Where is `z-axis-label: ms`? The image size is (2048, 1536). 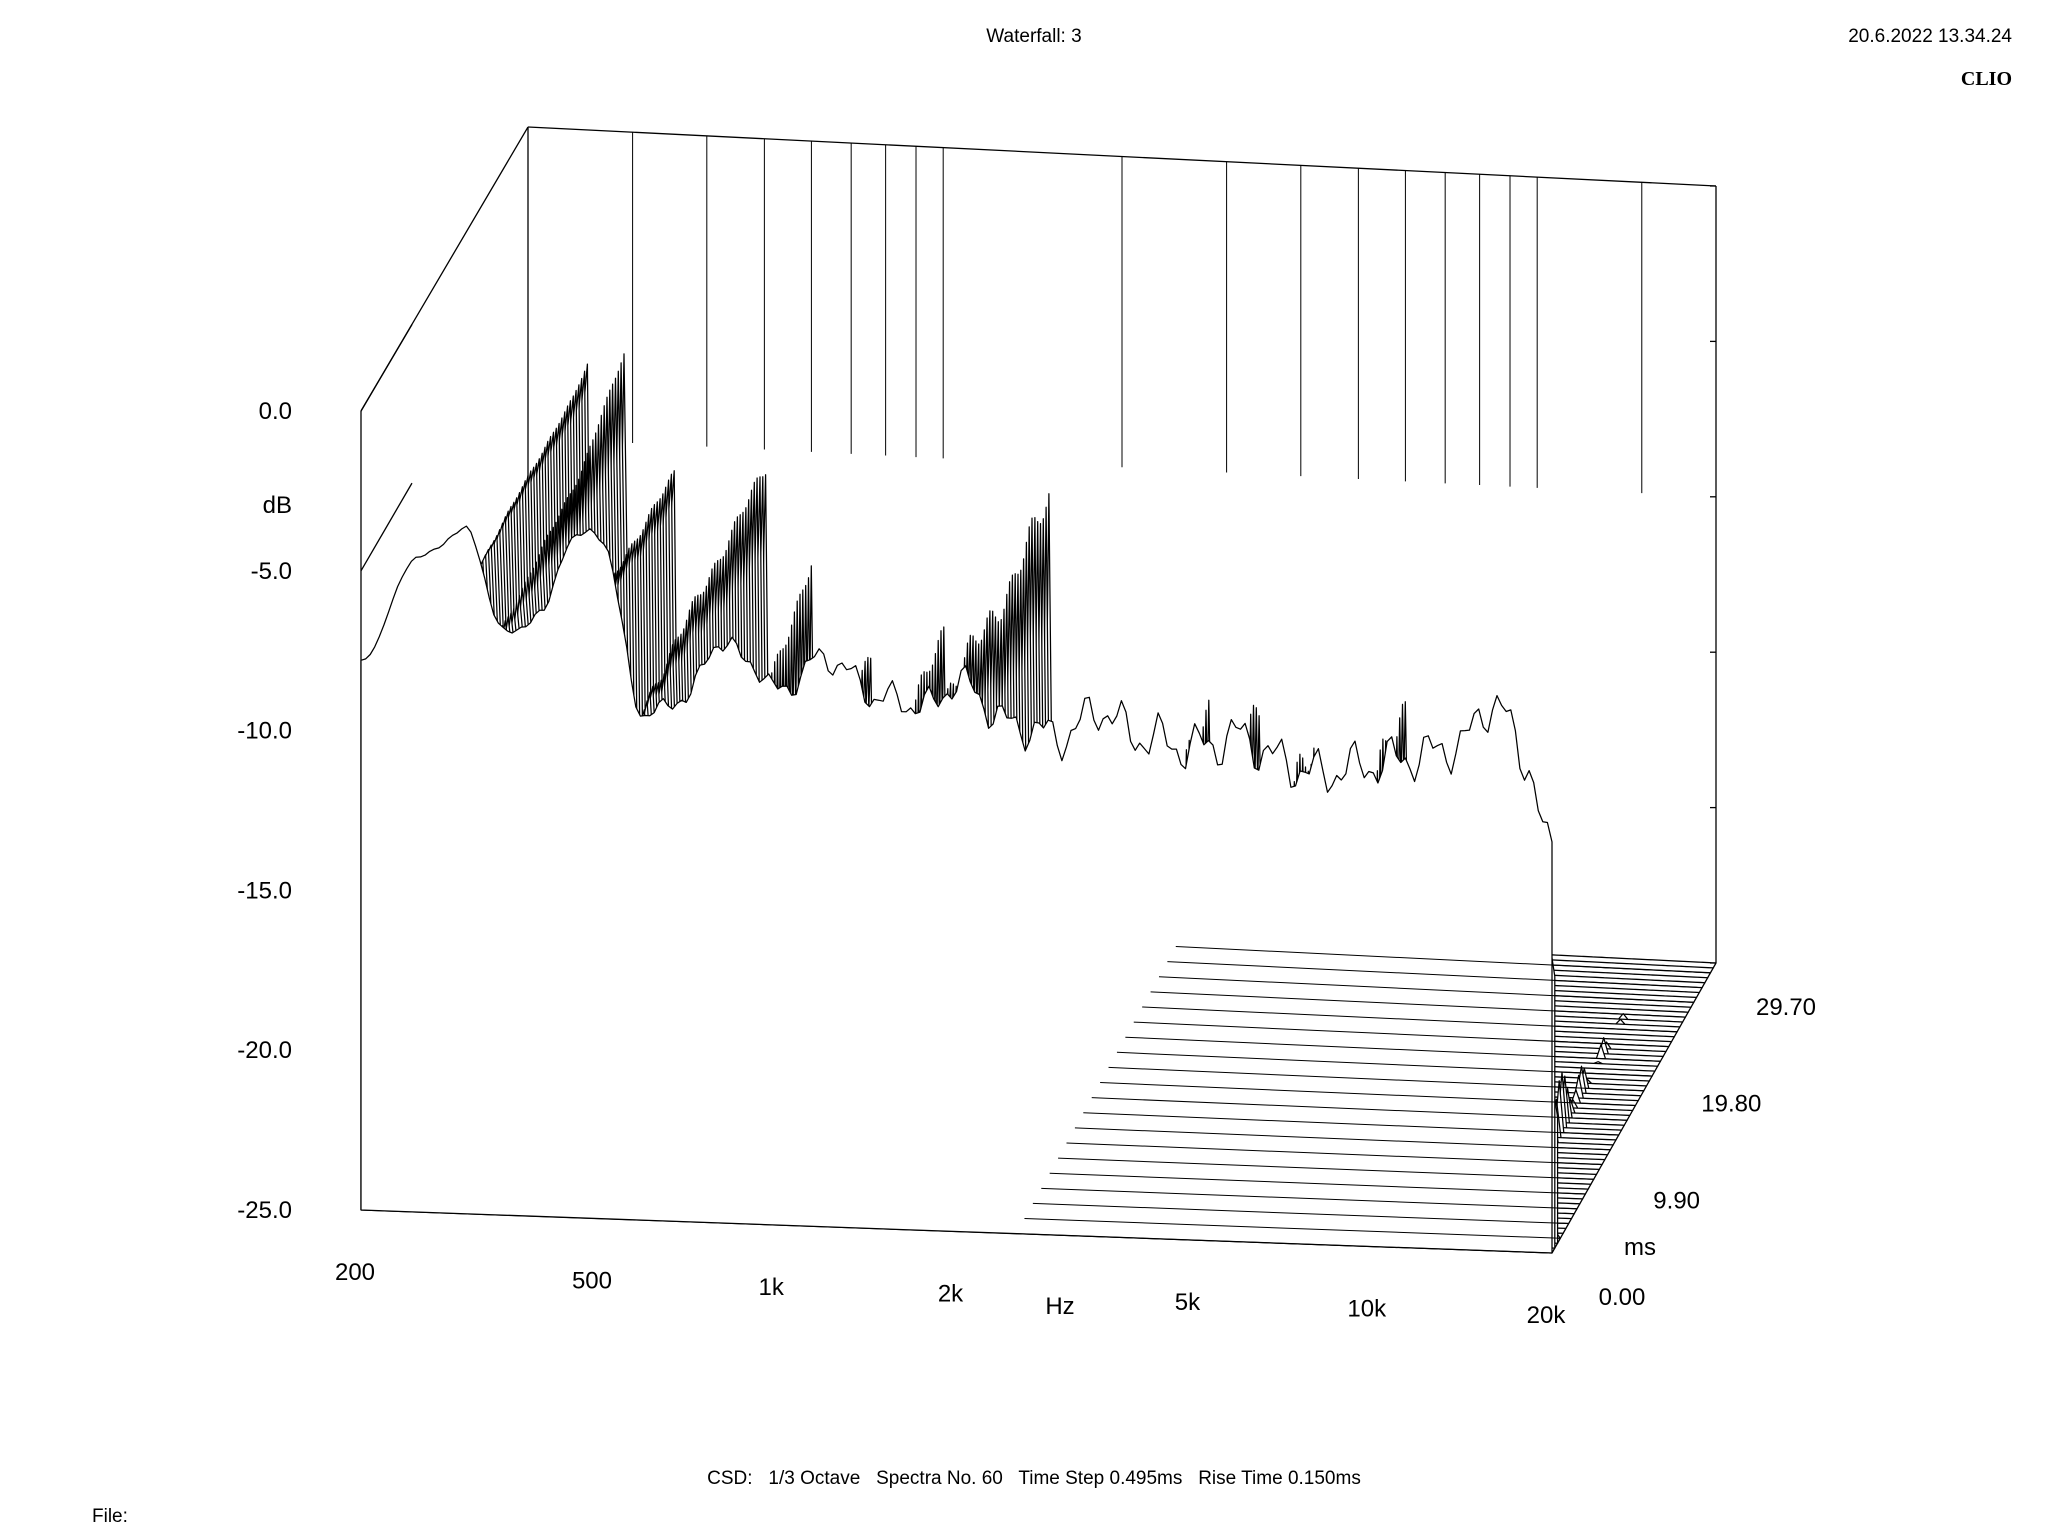 z-axis-label: ms is located at coordinates (1640, 1247).